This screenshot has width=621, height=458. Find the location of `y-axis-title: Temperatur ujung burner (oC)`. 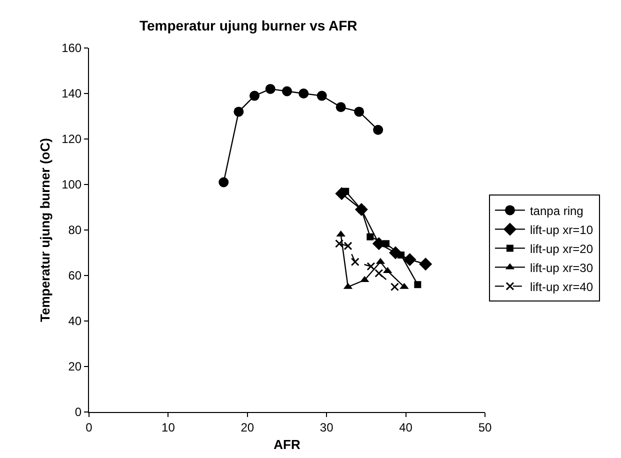

y-axis-title: Temperatur ujung burner (oC) is located at coordinates (45, 230).